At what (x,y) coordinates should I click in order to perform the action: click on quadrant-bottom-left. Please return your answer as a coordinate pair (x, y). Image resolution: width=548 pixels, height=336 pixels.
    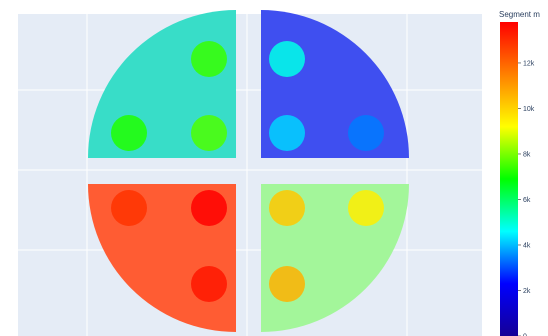
    Looking at the image, I should click on (162, 258).